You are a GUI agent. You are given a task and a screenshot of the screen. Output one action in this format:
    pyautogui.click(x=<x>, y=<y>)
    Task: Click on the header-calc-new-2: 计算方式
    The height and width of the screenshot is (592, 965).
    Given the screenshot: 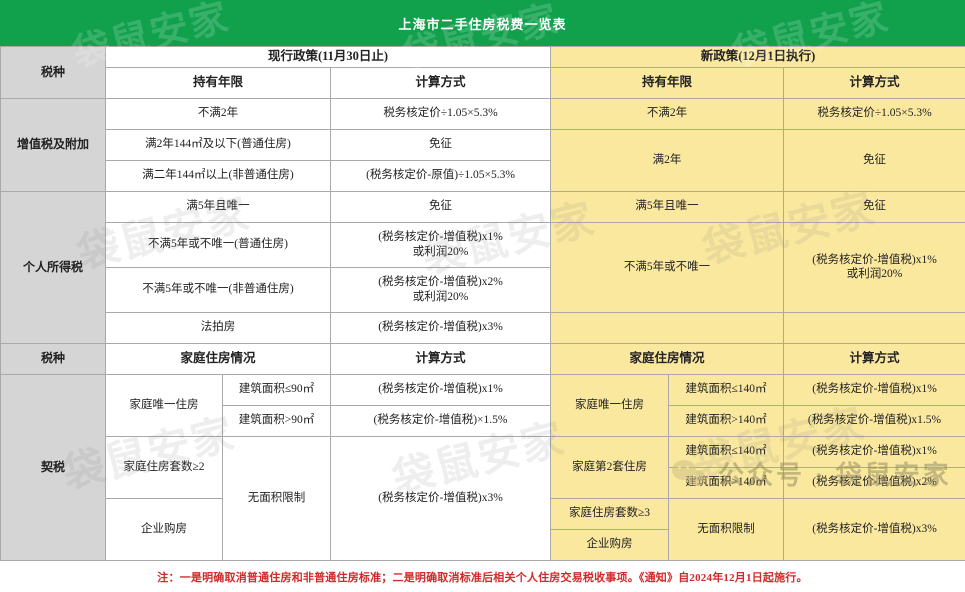 What is the action you would take?
    pyautogui.click(x=874, y=358)
    